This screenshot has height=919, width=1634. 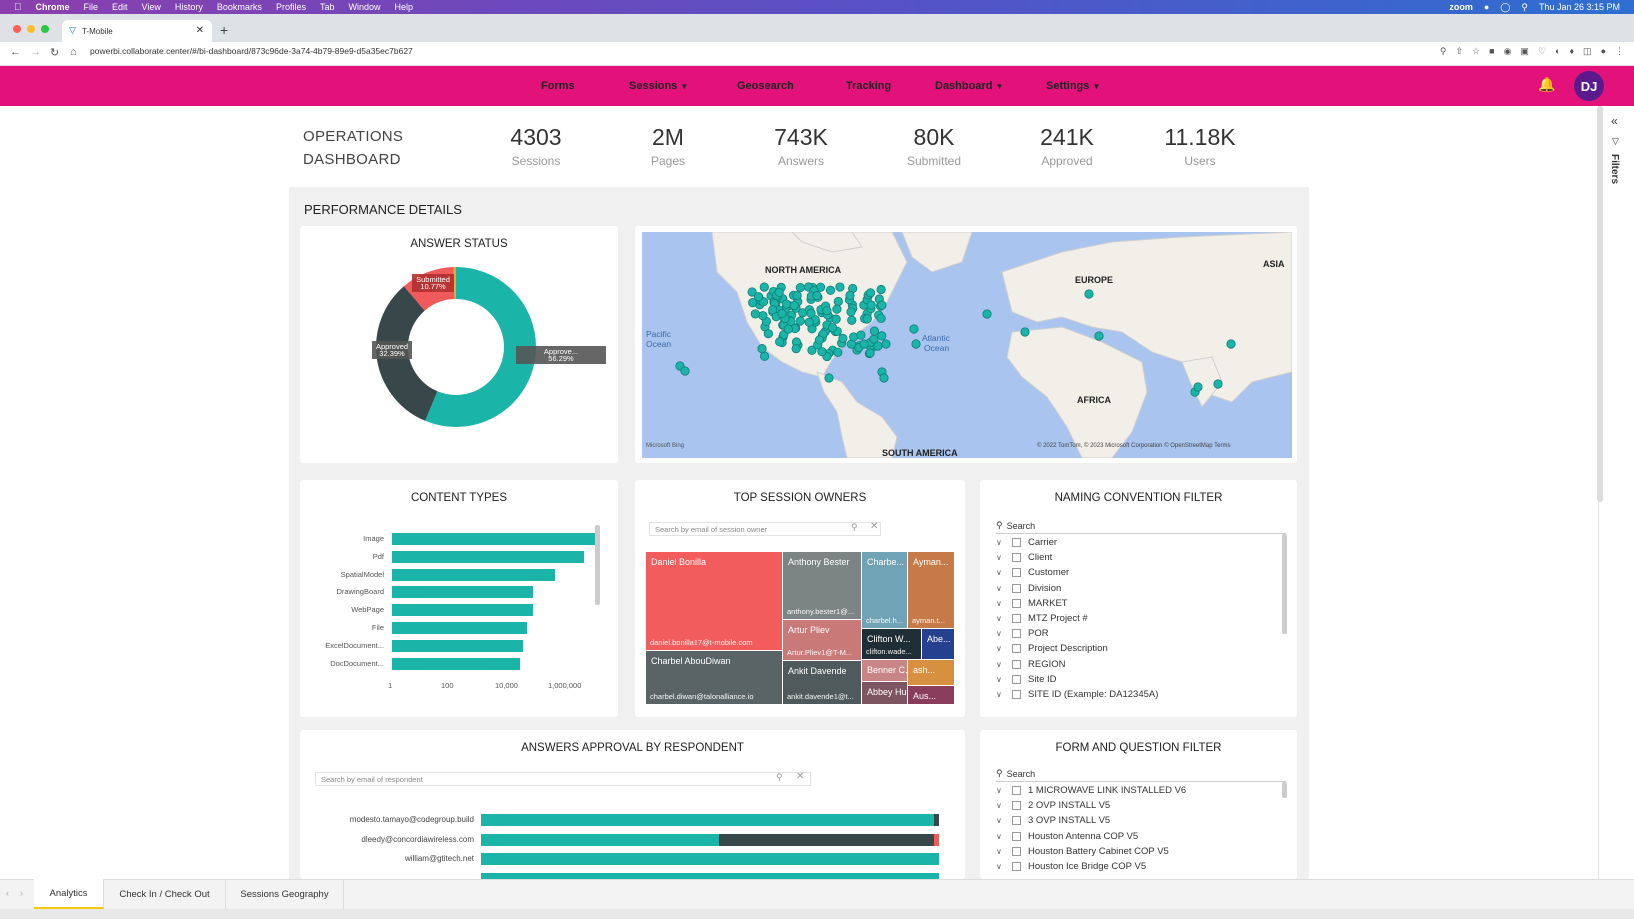 I want to click on maximize-window-button, so click(x=45, y=29).